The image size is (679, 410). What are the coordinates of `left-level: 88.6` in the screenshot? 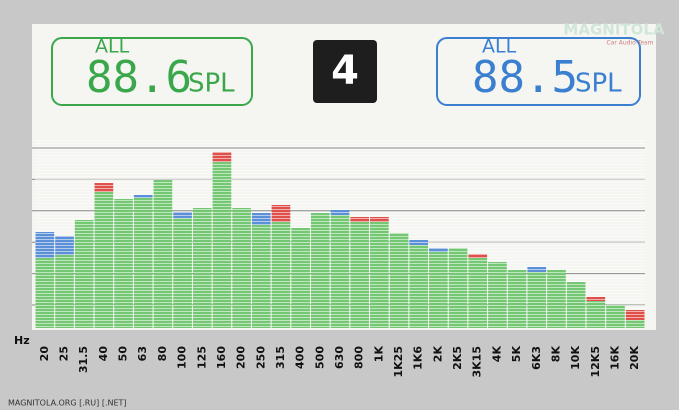 It's located at (139, 77).